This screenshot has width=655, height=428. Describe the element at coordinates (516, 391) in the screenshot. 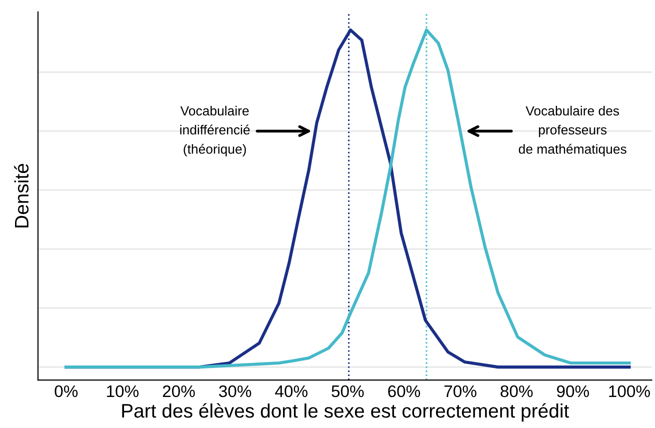

I see `x-tick-label: 80%` at that location.